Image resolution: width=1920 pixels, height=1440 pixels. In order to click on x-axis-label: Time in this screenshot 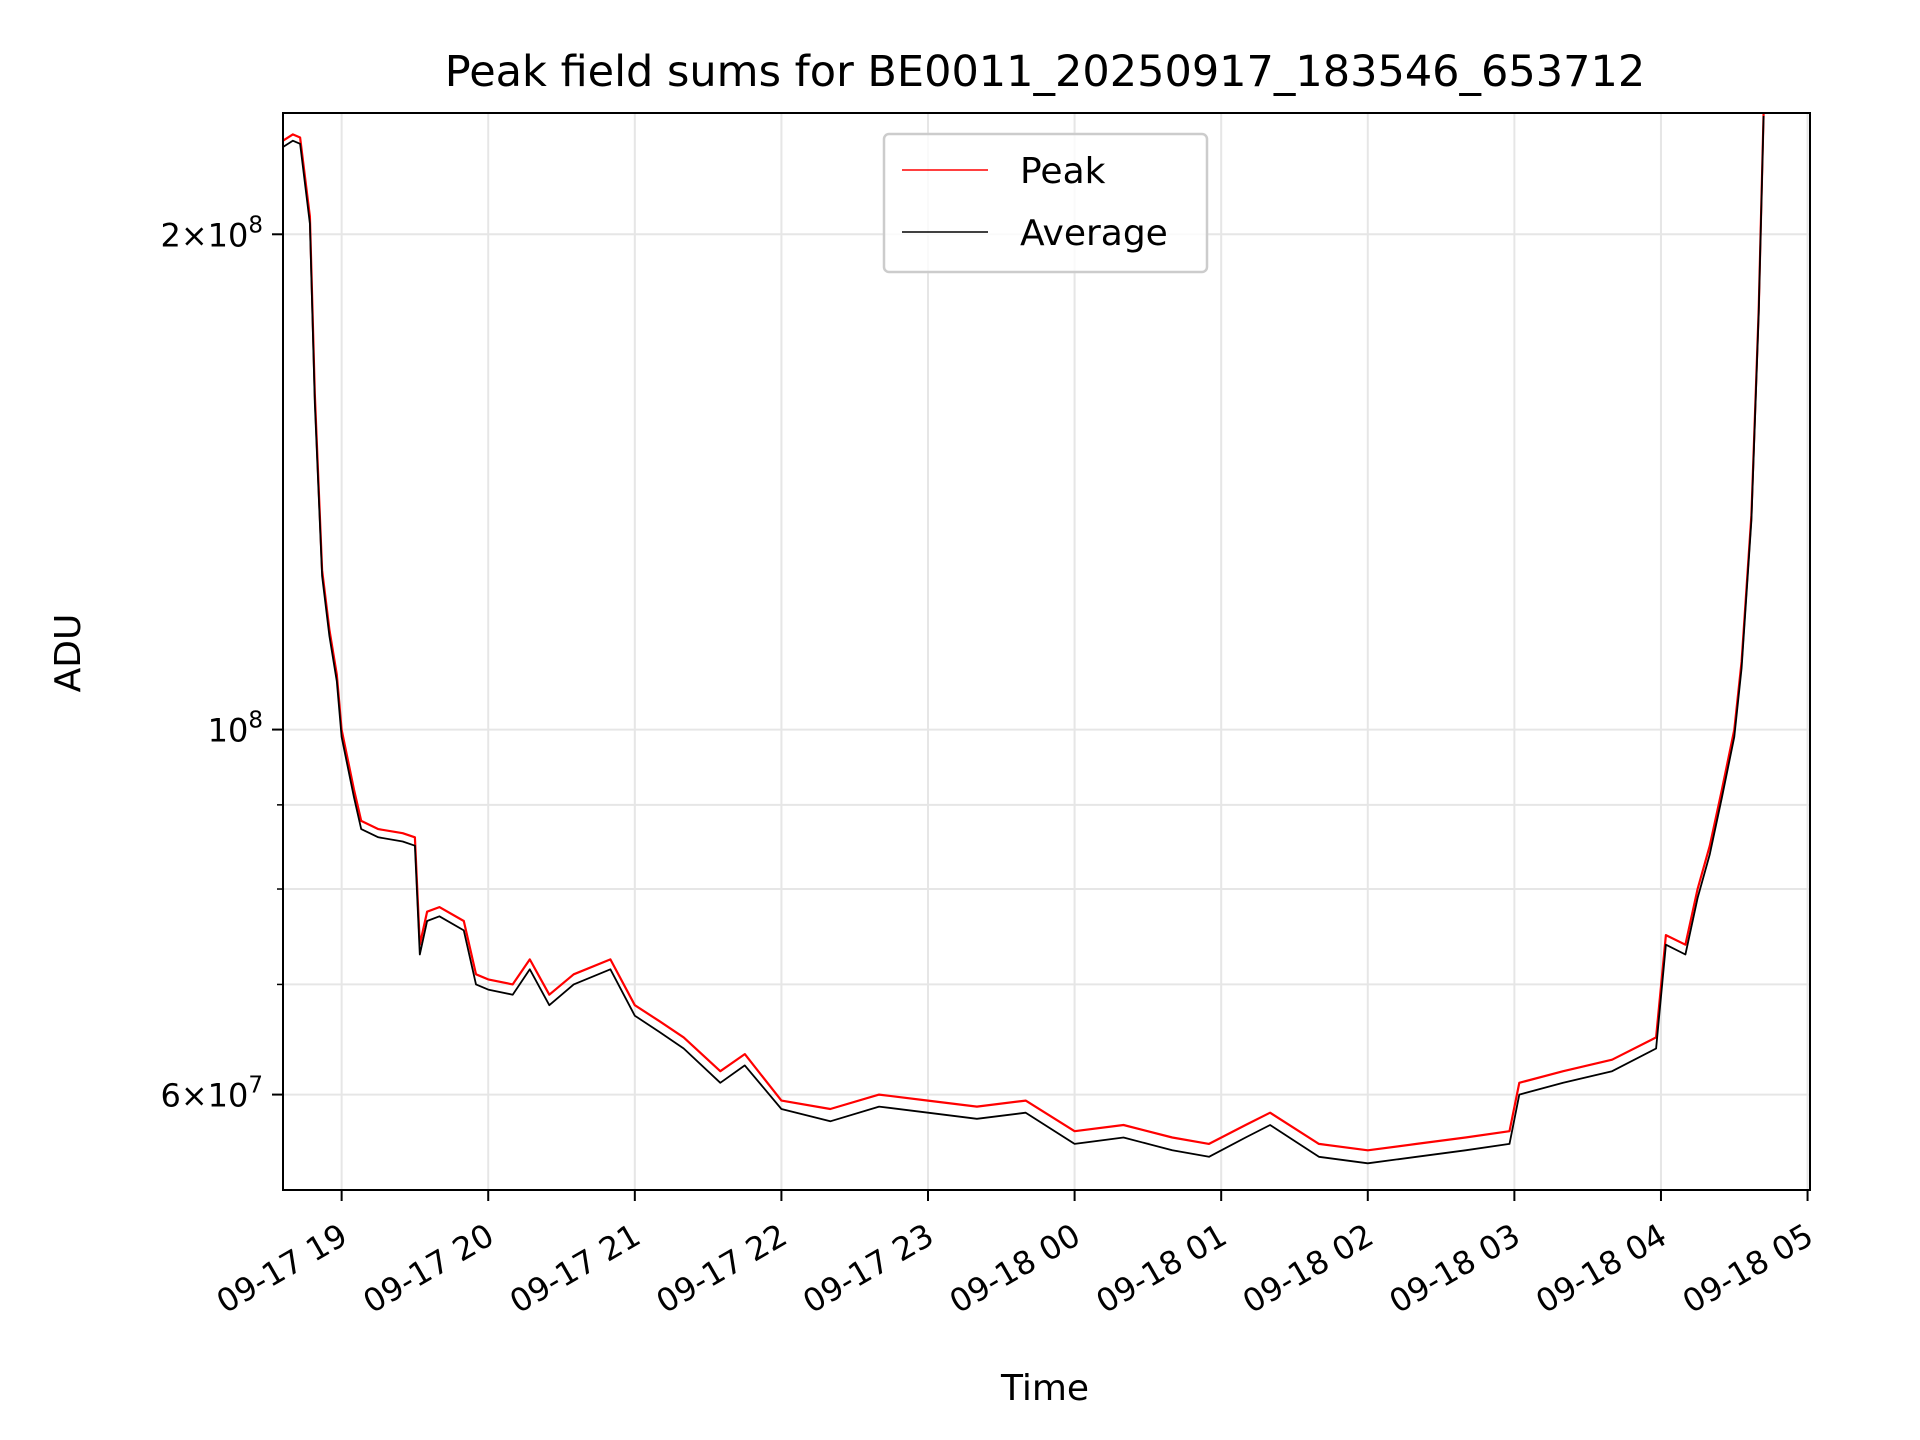, I will do `click(1044, 1388)`.